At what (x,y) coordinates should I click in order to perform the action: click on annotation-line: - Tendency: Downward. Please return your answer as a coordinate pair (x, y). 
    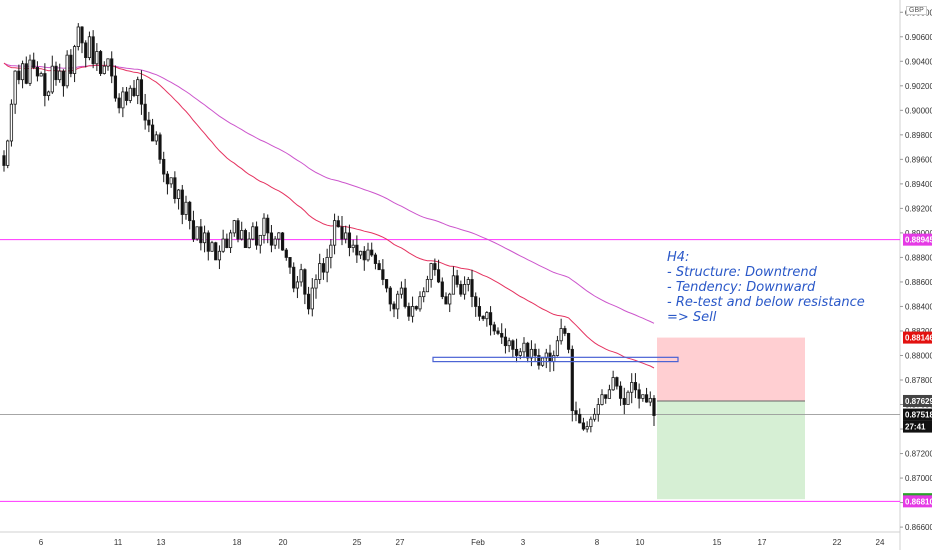
    Looking at the image, I should click on (741, 287).